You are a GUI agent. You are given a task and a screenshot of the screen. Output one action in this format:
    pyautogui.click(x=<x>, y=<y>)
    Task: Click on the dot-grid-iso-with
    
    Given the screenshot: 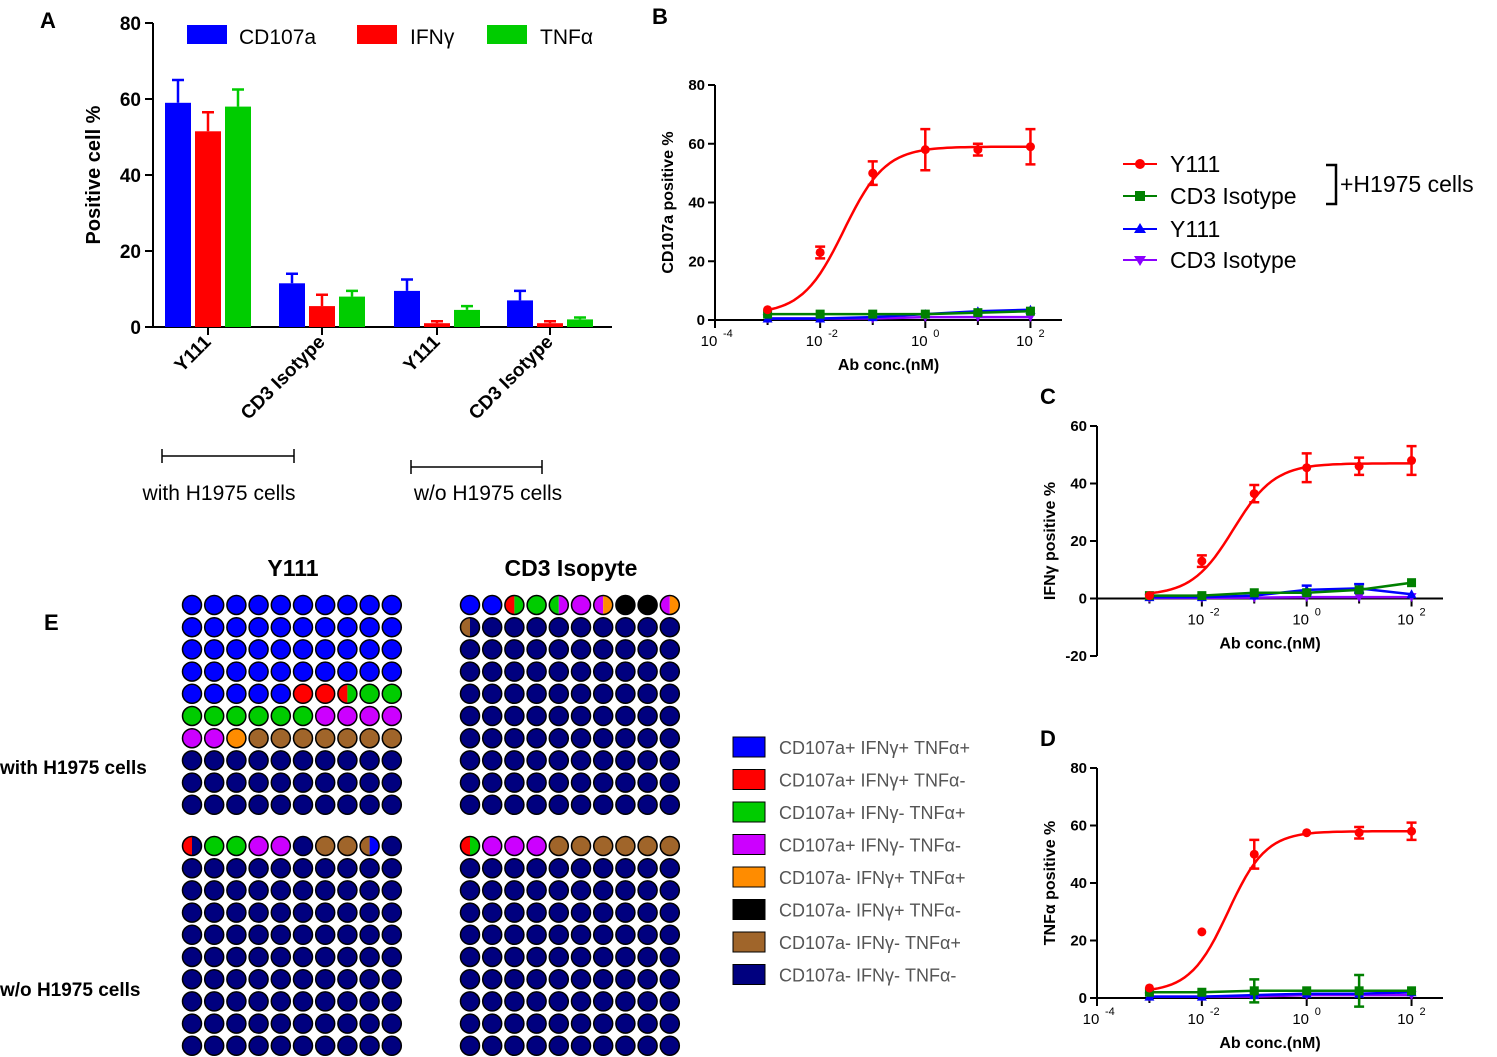 What is the action you would take?
    pyautogui.click(x=570, y=705)
    